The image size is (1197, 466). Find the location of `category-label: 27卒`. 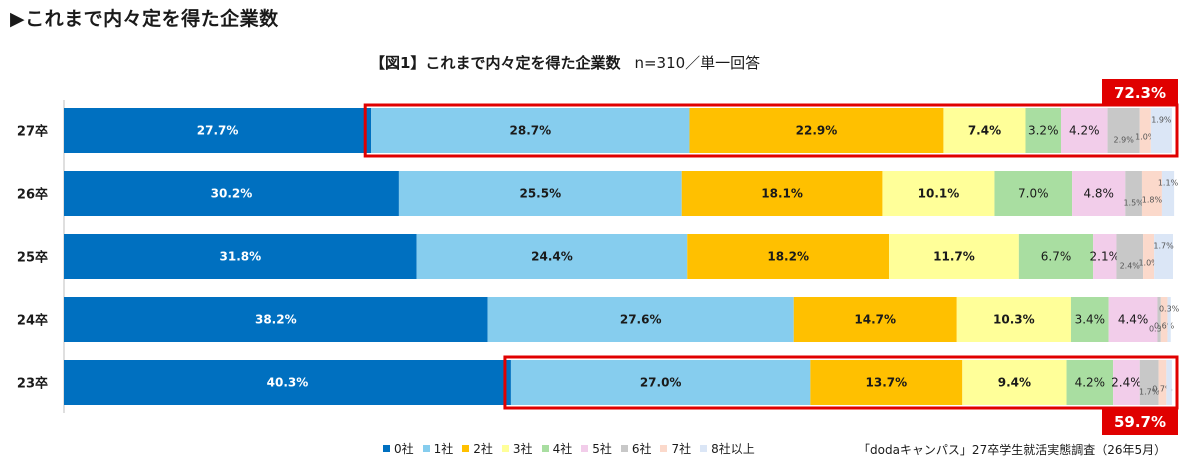

category-label: 27卒 is located at coordinates (32, 132).